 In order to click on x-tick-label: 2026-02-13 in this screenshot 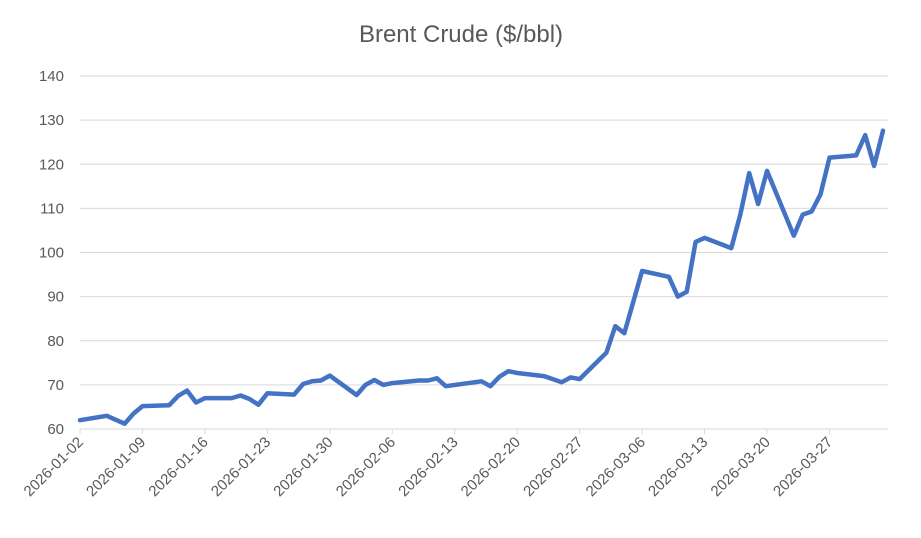, I will do `click(428, 467)`.